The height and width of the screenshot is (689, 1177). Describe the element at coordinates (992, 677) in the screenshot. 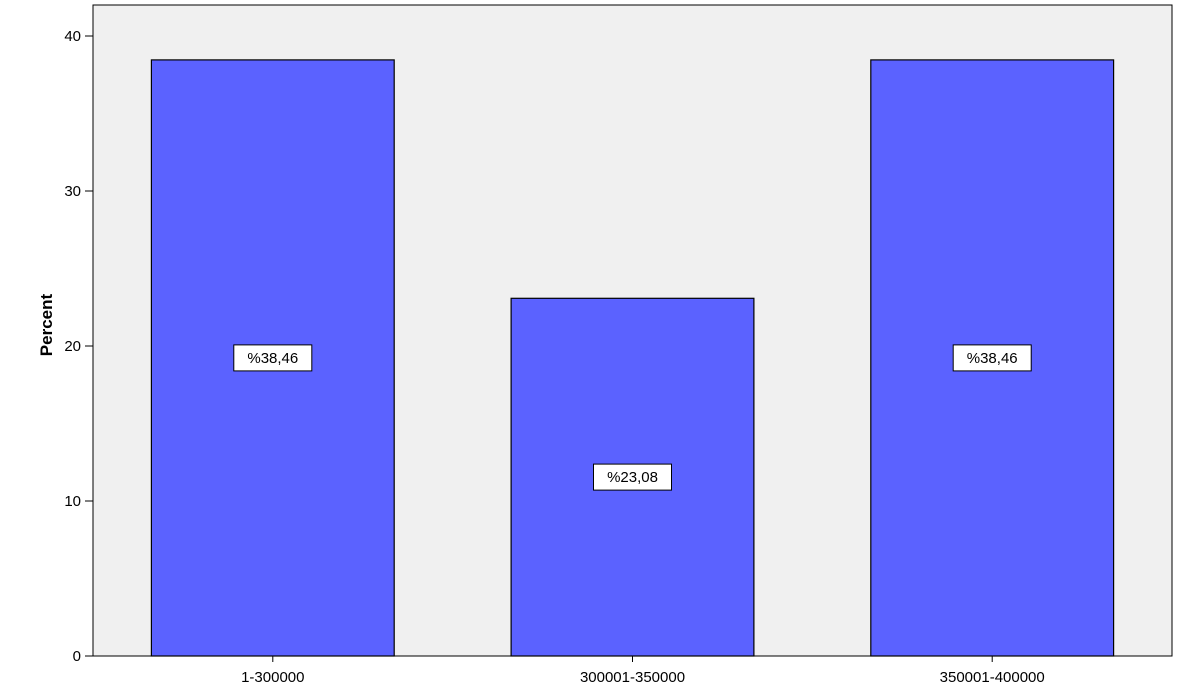

I see `x-tick-label-3: 350001-400000` at that location.